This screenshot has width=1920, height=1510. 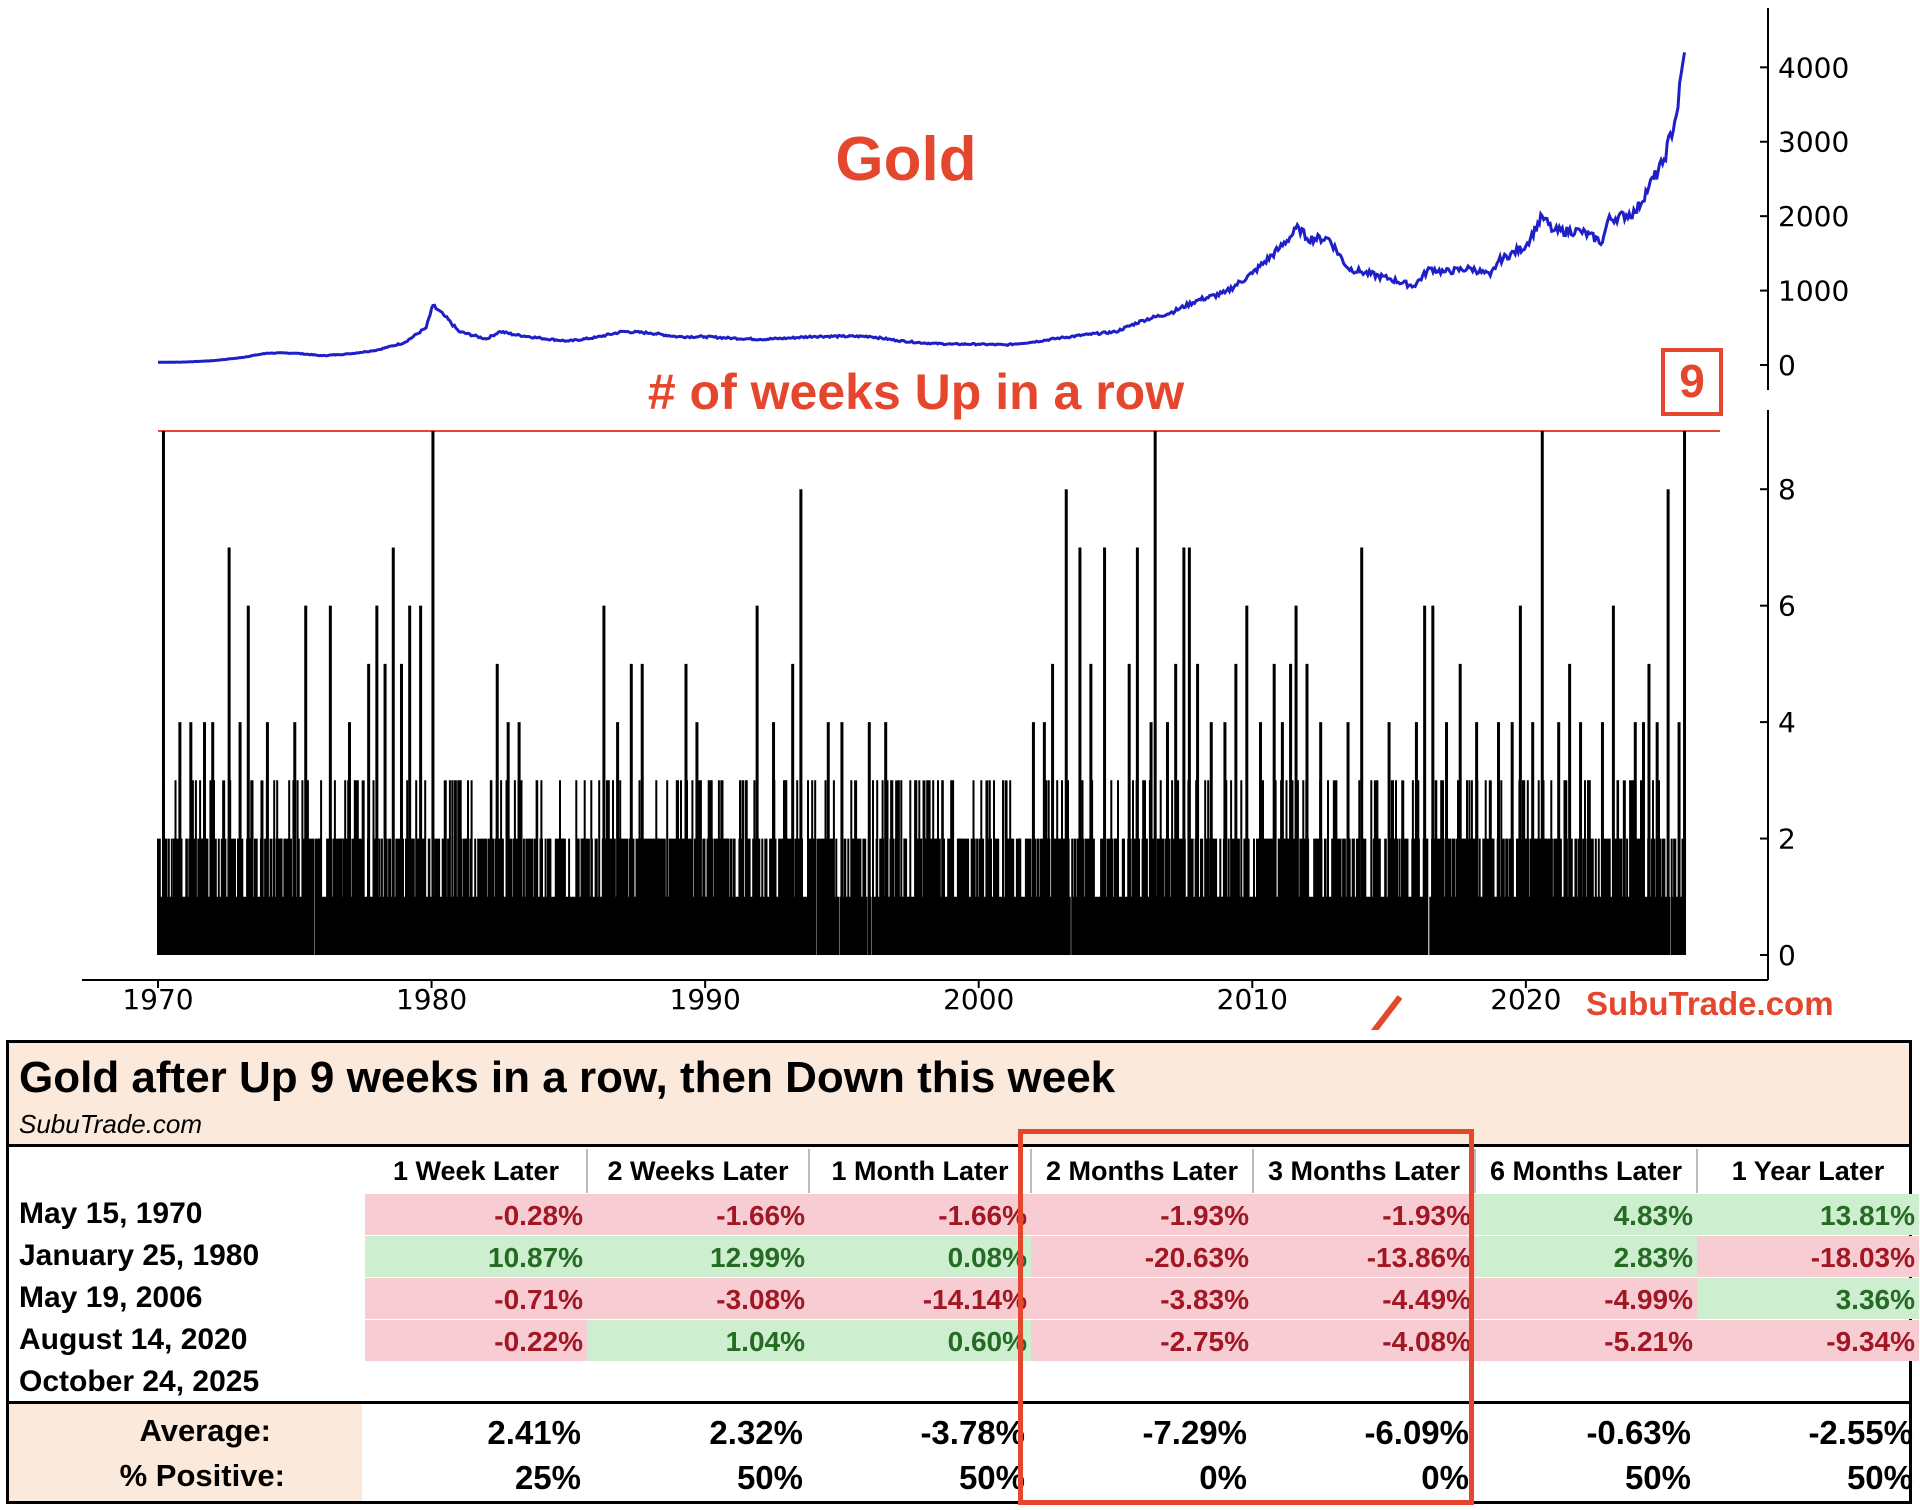 I want to click on column-header: 2 Months Later, so click(x=1142, y=1171).